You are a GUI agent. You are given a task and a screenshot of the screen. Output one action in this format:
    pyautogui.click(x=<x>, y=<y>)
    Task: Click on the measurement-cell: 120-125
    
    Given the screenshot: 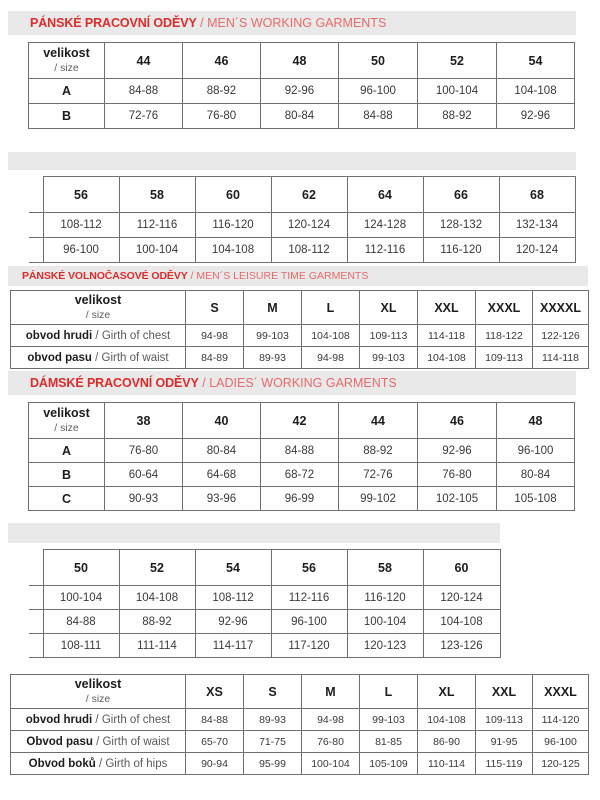 What is the action you would take?
    pyautogui.click(x=560, y=763)
    